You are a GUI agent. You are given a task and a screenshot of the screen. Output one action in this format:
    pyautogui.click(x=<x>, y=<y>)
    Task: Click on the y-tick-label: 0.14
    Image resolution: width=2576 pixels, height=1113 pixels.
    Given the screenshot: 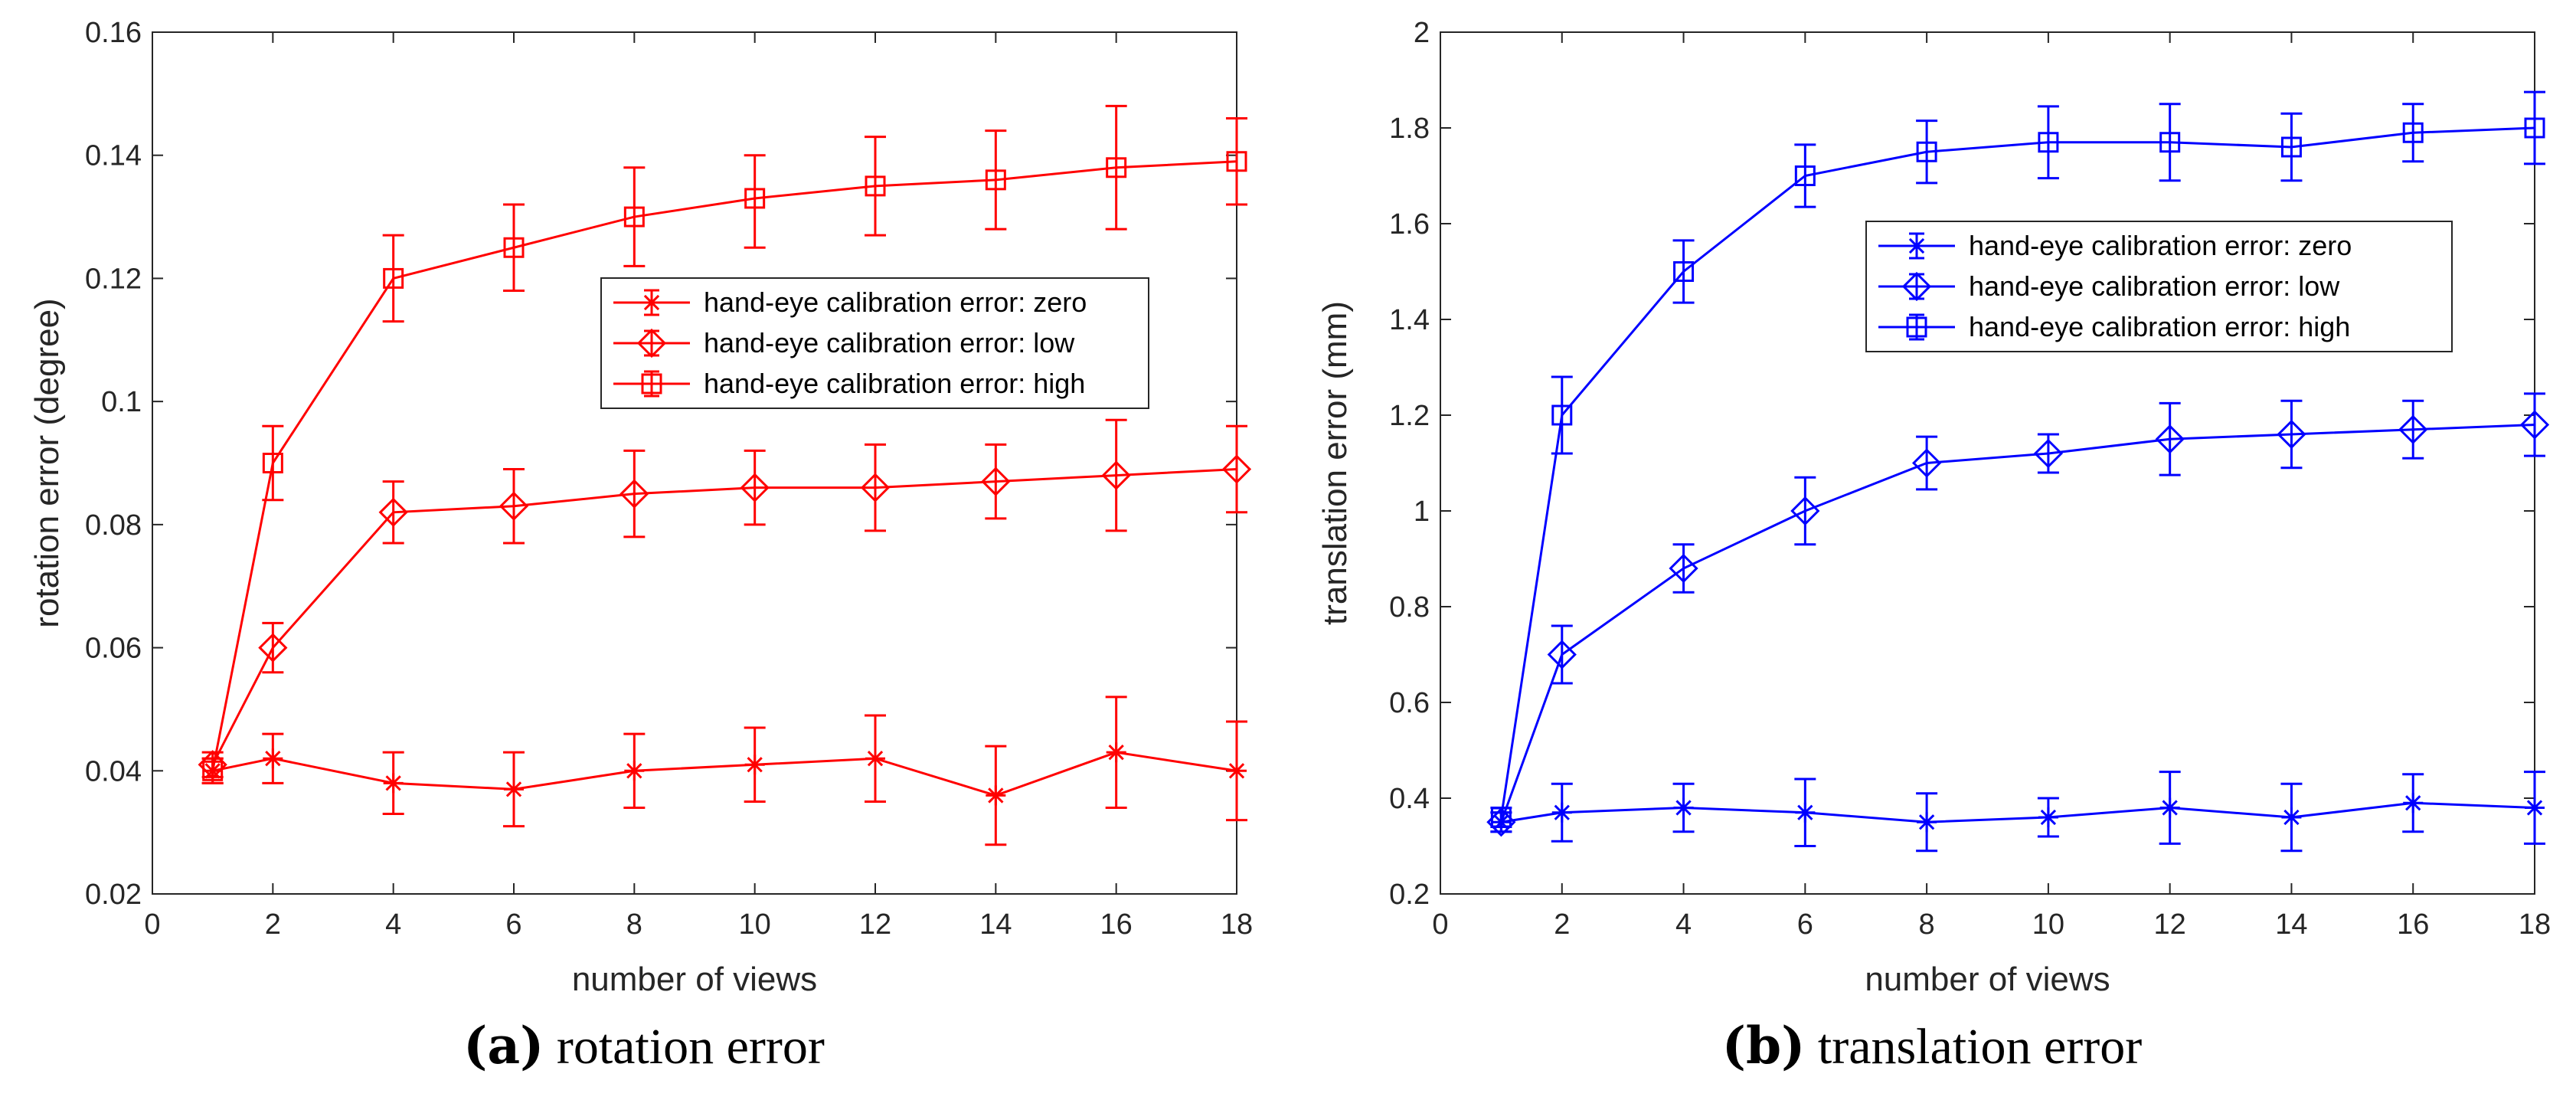 What is the action you would take?
    pyautogui.click(x=113, y=156)
    